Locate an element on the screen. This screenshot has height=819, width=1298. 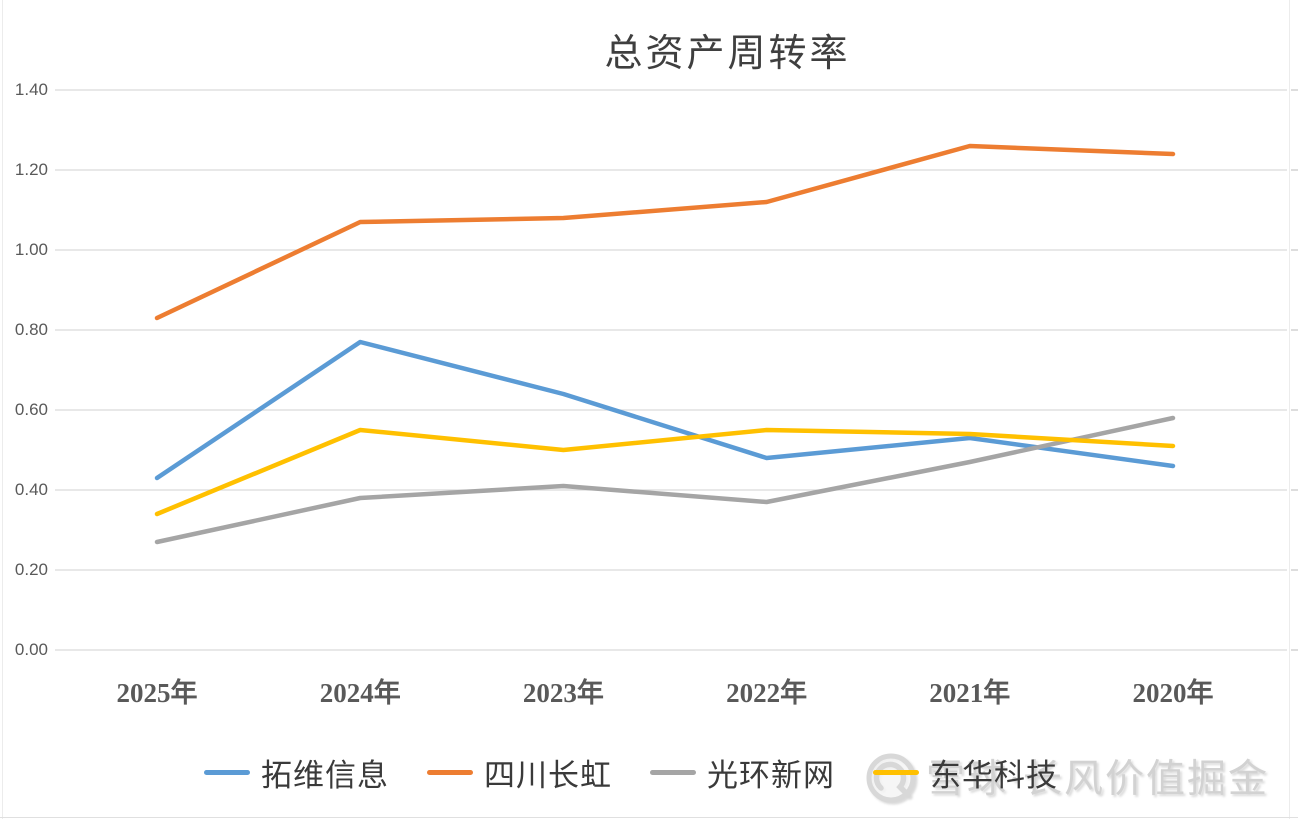
y-axis-label: 0.60 is located at coordinates (31, 409).